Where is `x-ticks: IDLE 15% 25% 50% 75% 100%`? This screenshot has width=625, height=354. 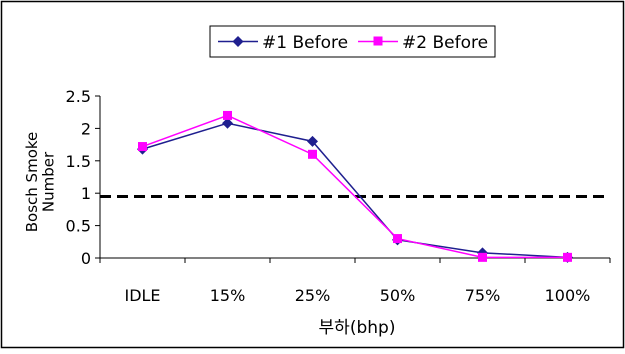
x-ticks: IDLE 15% 25% 50% 75% 100% is located at coordinates (355, 281).